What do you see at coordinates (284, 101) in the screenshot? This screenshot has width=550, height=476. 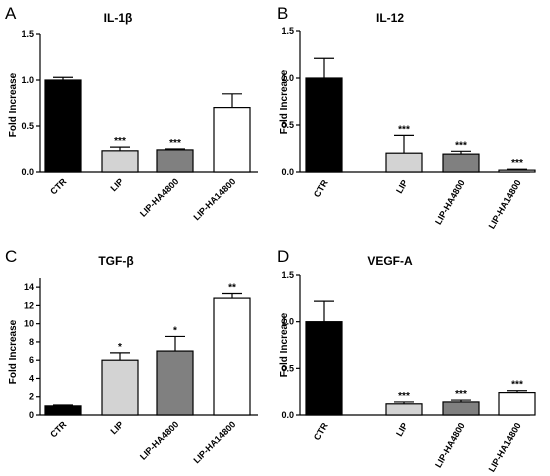 I see `panel-b-y-axis-label: Fold Increase` at bounding box center [284, 101].